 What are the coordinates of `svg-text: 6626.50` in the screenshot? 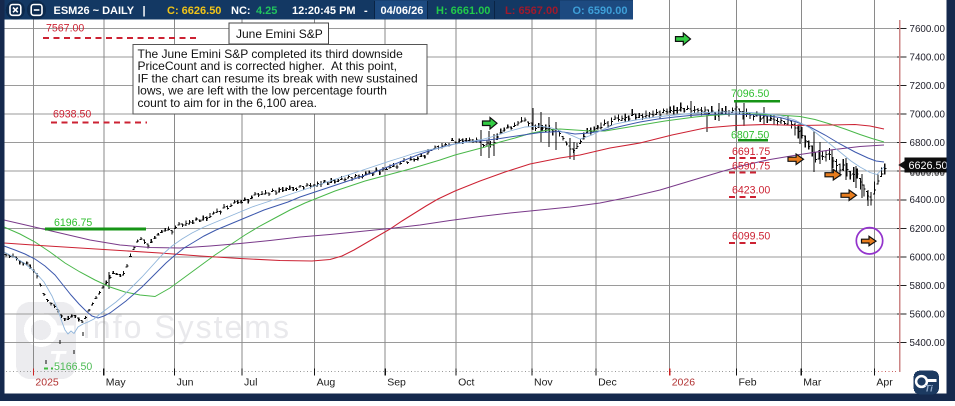 It's located at (928, 166).